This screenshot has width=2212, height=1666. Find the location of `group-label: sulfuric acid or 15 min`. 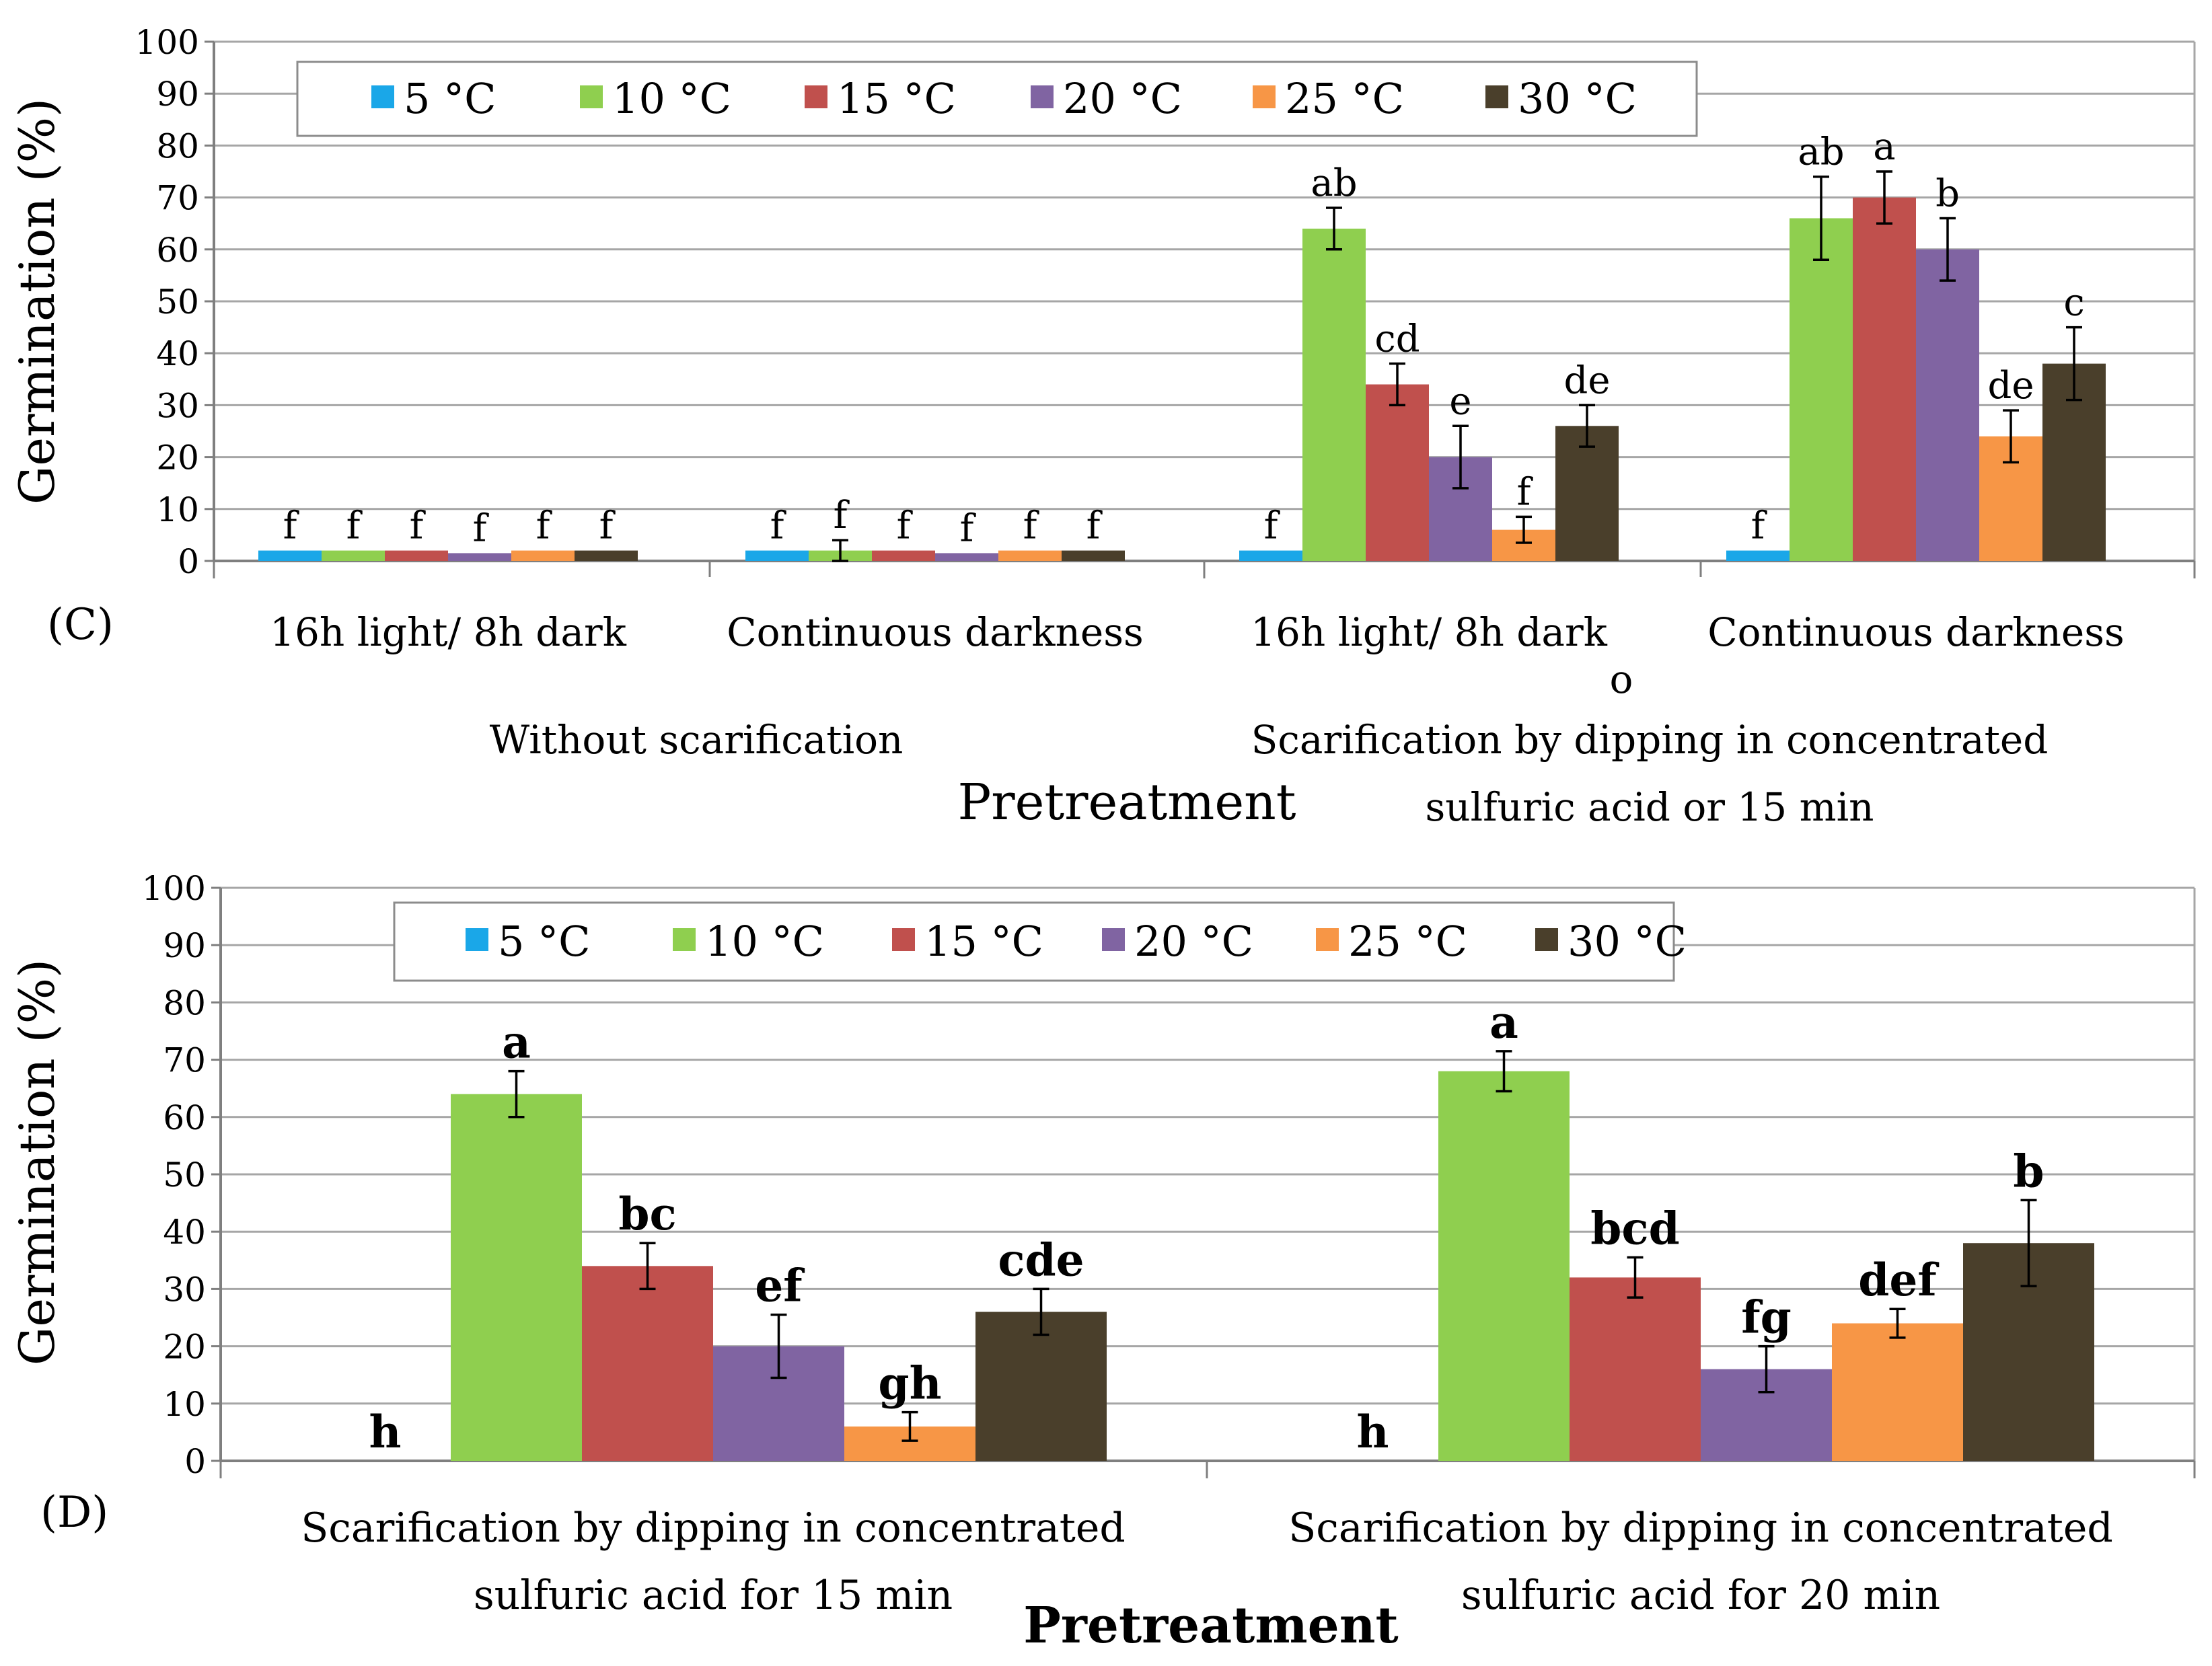

group-label: sulfuric acid or 15 min is located at coordinates (1650, 807).